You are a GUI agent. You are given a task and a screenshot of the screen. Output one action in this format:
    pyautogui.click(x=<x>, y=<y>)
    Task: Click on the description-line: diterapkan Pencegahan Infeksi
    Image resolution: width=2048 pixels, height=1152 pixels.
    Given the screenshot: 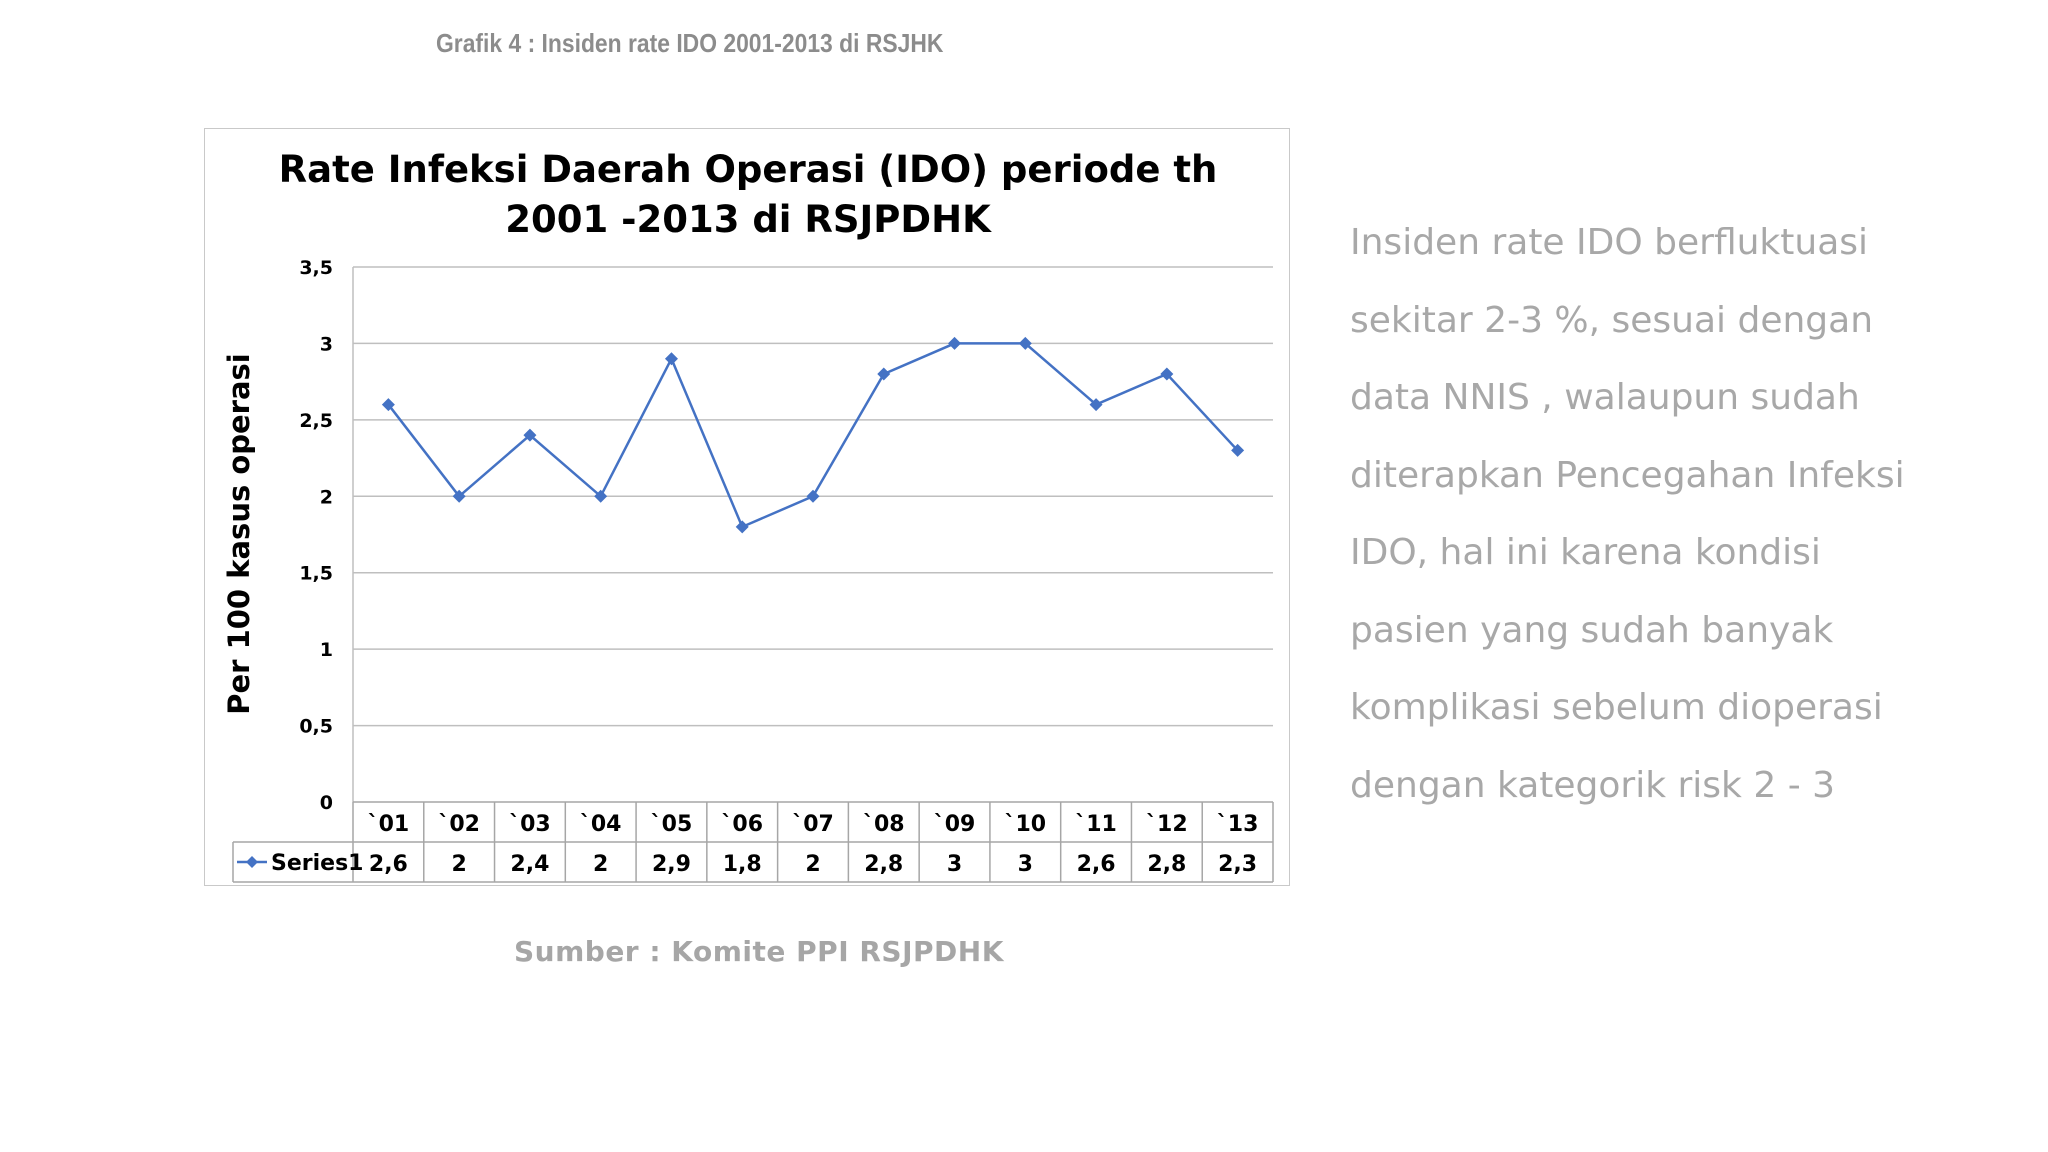 What is the action you would take?
    pyautogui.click(x=1627, y=475)
    